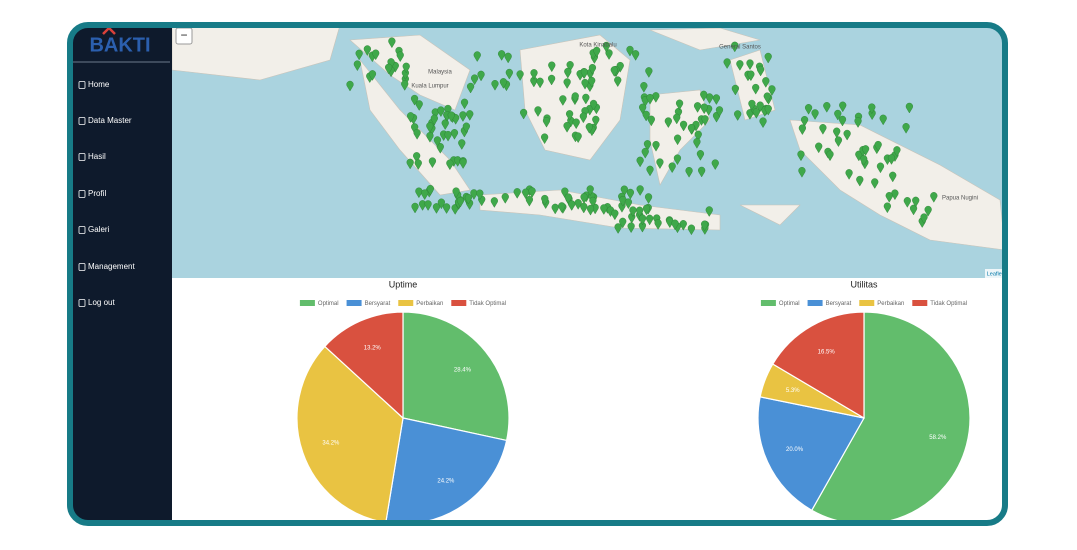 This screenshot has width=1077, height=550. I want to click on legend-label: Bersyarat, so click(378, 304).